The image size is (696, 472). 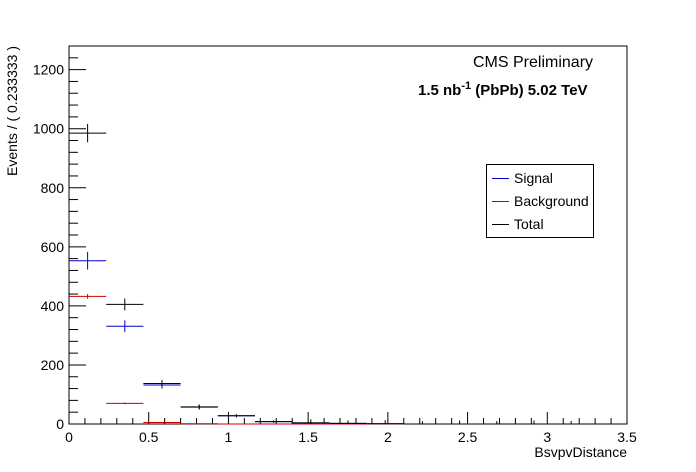 I want to click on x-tick-label: 1.5, so click(x=308, y=437).